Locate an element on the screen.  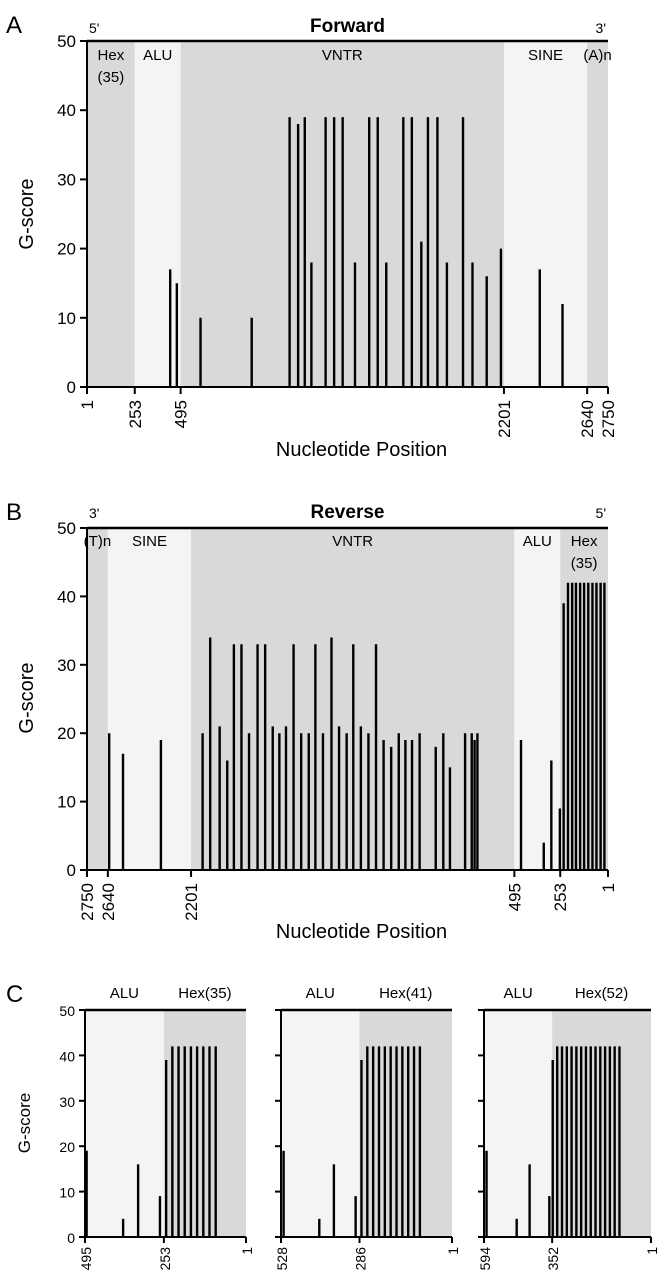
panel-title: Reverse is located at coordinates (348, 512).